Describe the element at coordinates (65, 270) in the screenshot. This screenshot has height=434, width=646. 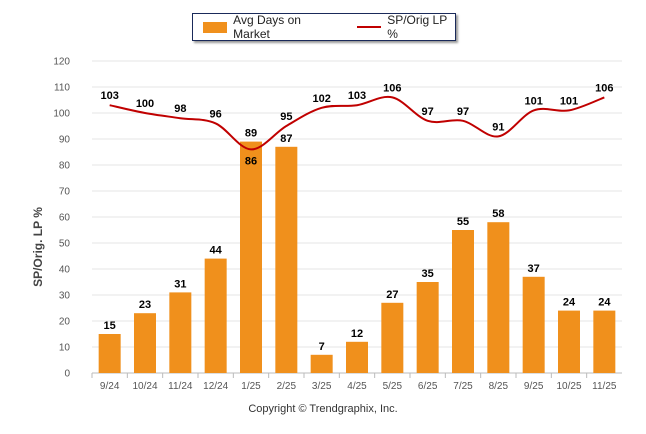
I see `y-tick-label: 40` at that location.